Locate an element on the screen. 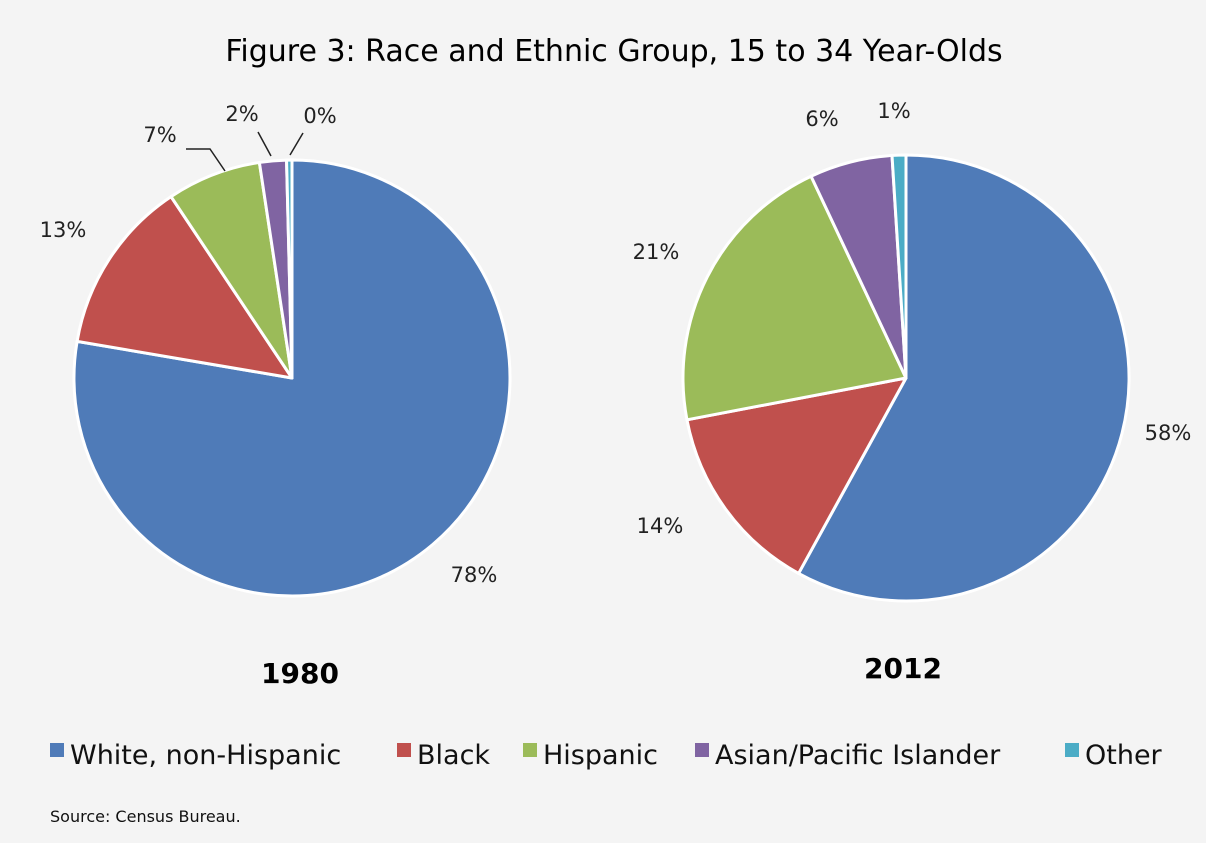 The width and height of the screenshot is (1206, 843). pie-slice-2012-other is located at coordinates (899, 266).